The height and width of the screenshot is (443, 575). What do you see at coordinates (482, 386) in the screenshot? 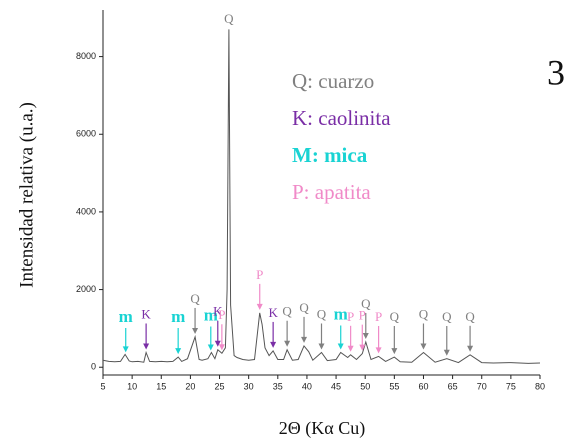
I see `x-tick-label: 70` at bounding box center [482, 386].